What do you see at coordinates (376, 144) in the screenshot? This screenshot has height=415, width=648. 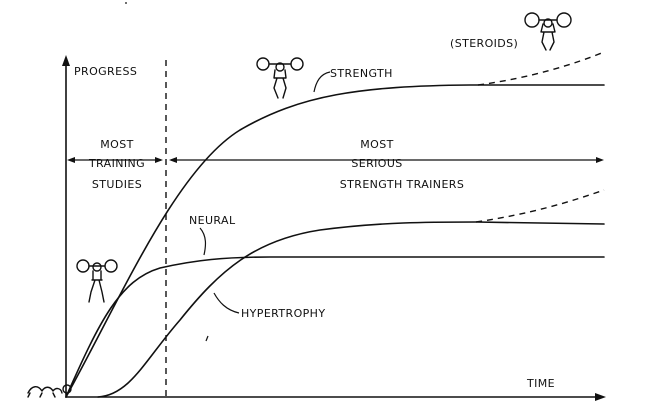 I see `right-region-line-1: MOST` at bounding box center [376, 144].